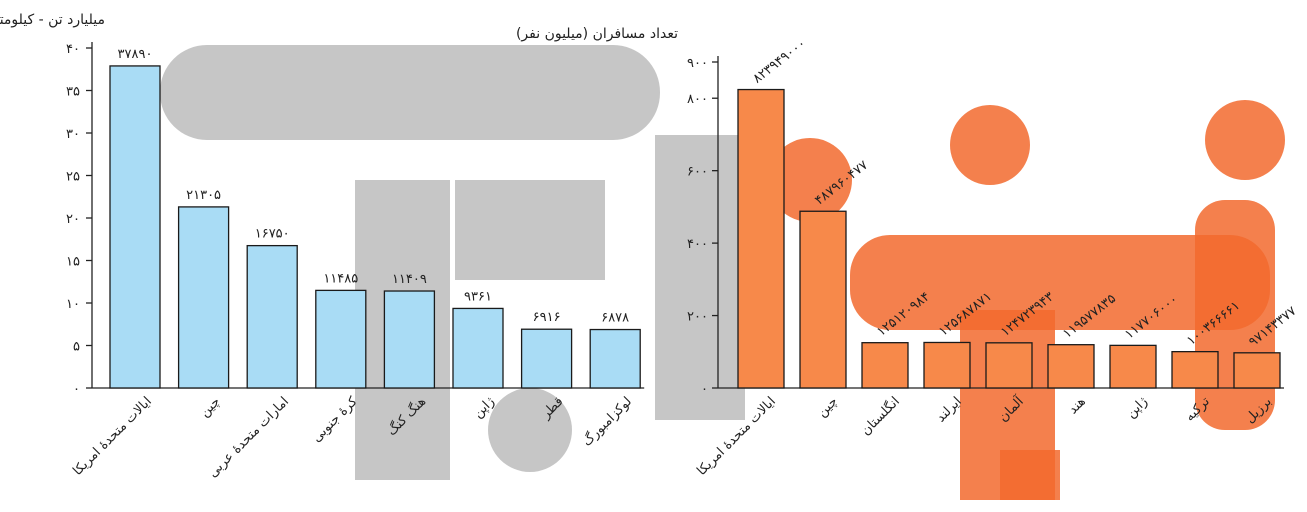  Describe the element at coordinates (597, 34) in the screenshot. I see `y-axis-unit-label: تعداد مسافران (میلیون نفر)` at that location.